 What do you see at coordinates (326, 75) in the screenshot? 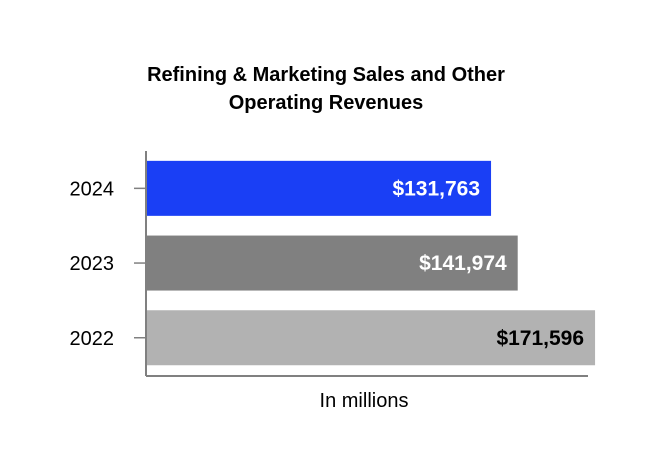
I see `chart-title-line-1: Refining & Marketing Sales and Other` at bounding box center [326, 75].